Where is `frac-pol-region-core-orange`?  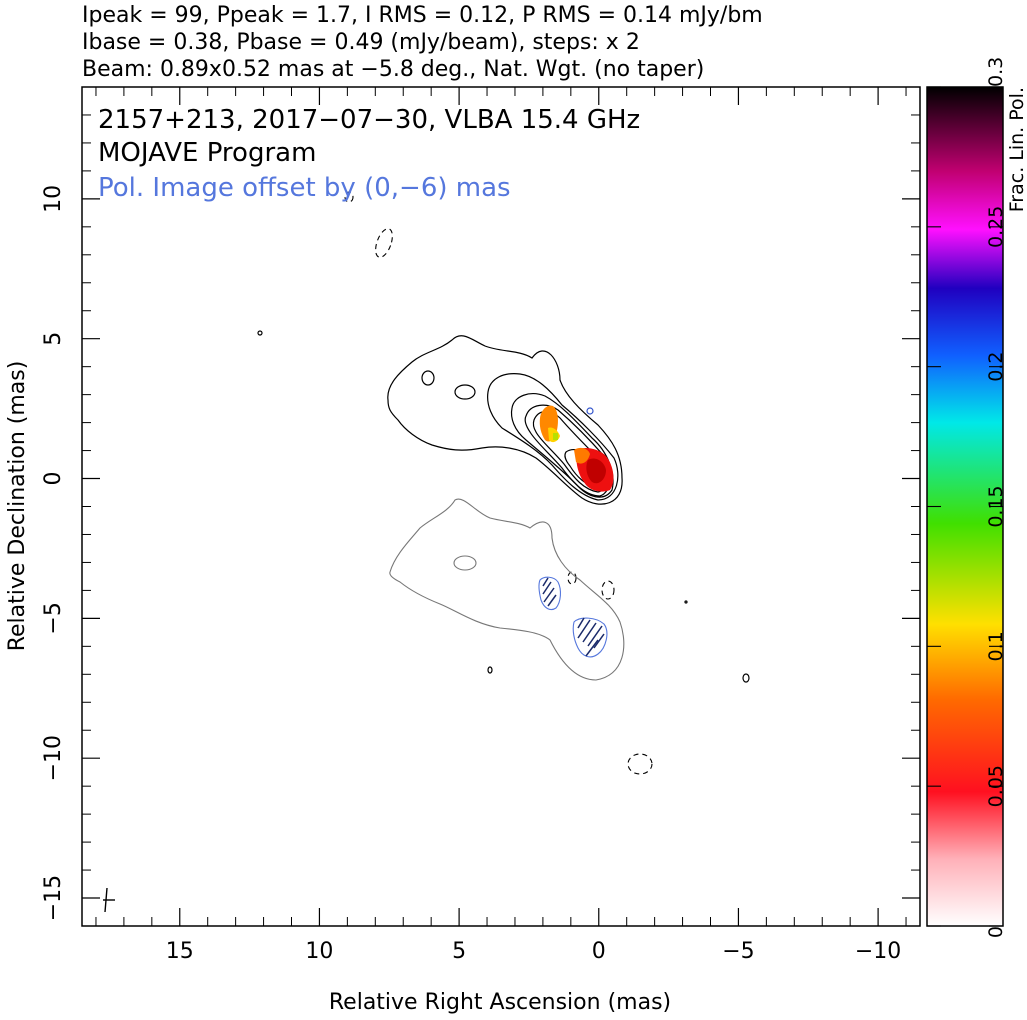 frac-pol-region-core-orange is located at coordinates (582, 455).